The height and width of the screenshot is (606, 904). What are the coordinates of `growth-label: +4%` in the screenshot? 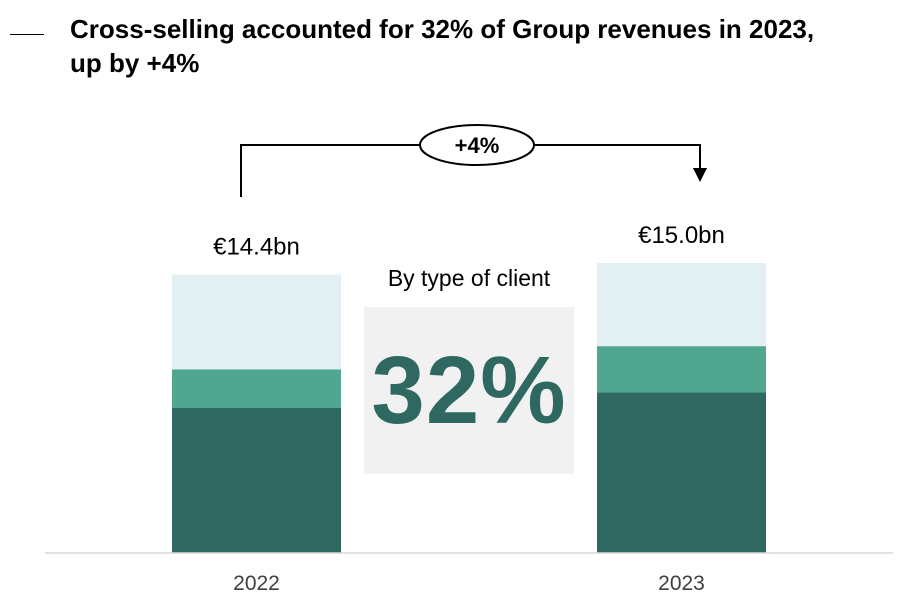 It's located at (477, 145).